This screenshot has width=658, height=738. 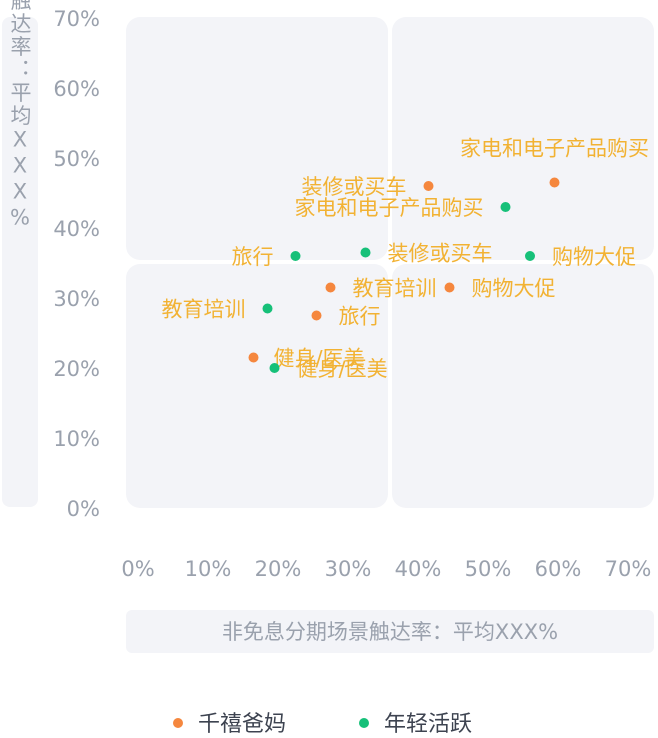 I want to click on x-axis-title-box, so click(x=390, y=631).